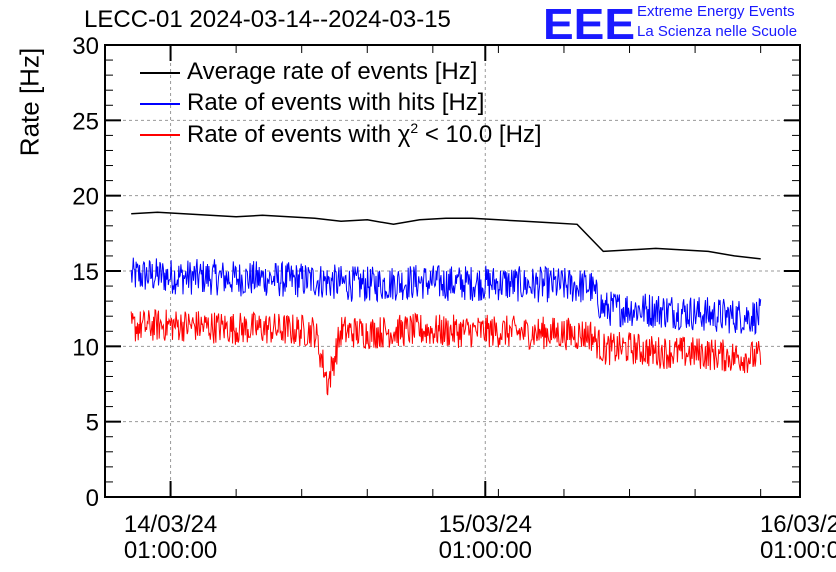 The width and height of the screenshot is (836, 572). Describe the element at coordinates (446, 352) in the screenshot. I see `series-line-chi2` at that location.